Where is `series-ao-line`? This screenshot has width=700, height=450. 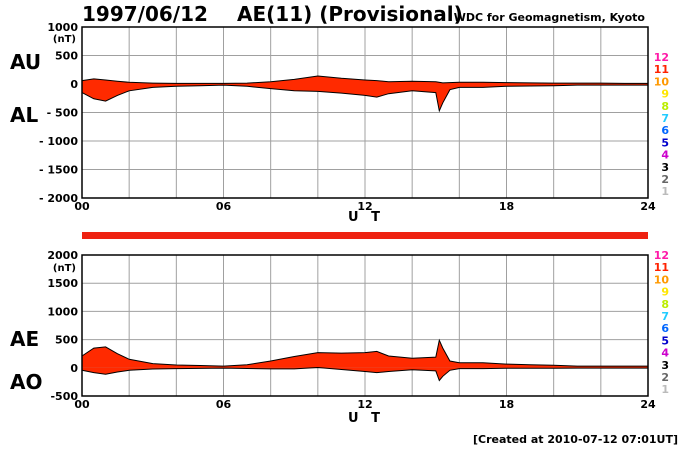 series-ao-line is located at coordinates (364, 374).